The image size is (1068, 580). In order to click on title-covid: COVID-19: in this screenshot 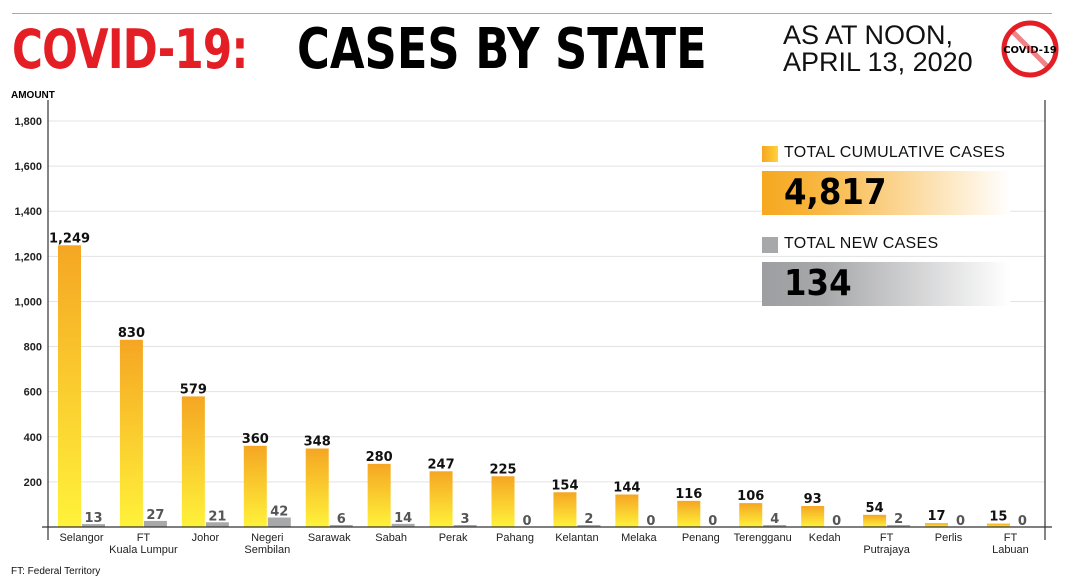, I will do `click(163, 49)`.